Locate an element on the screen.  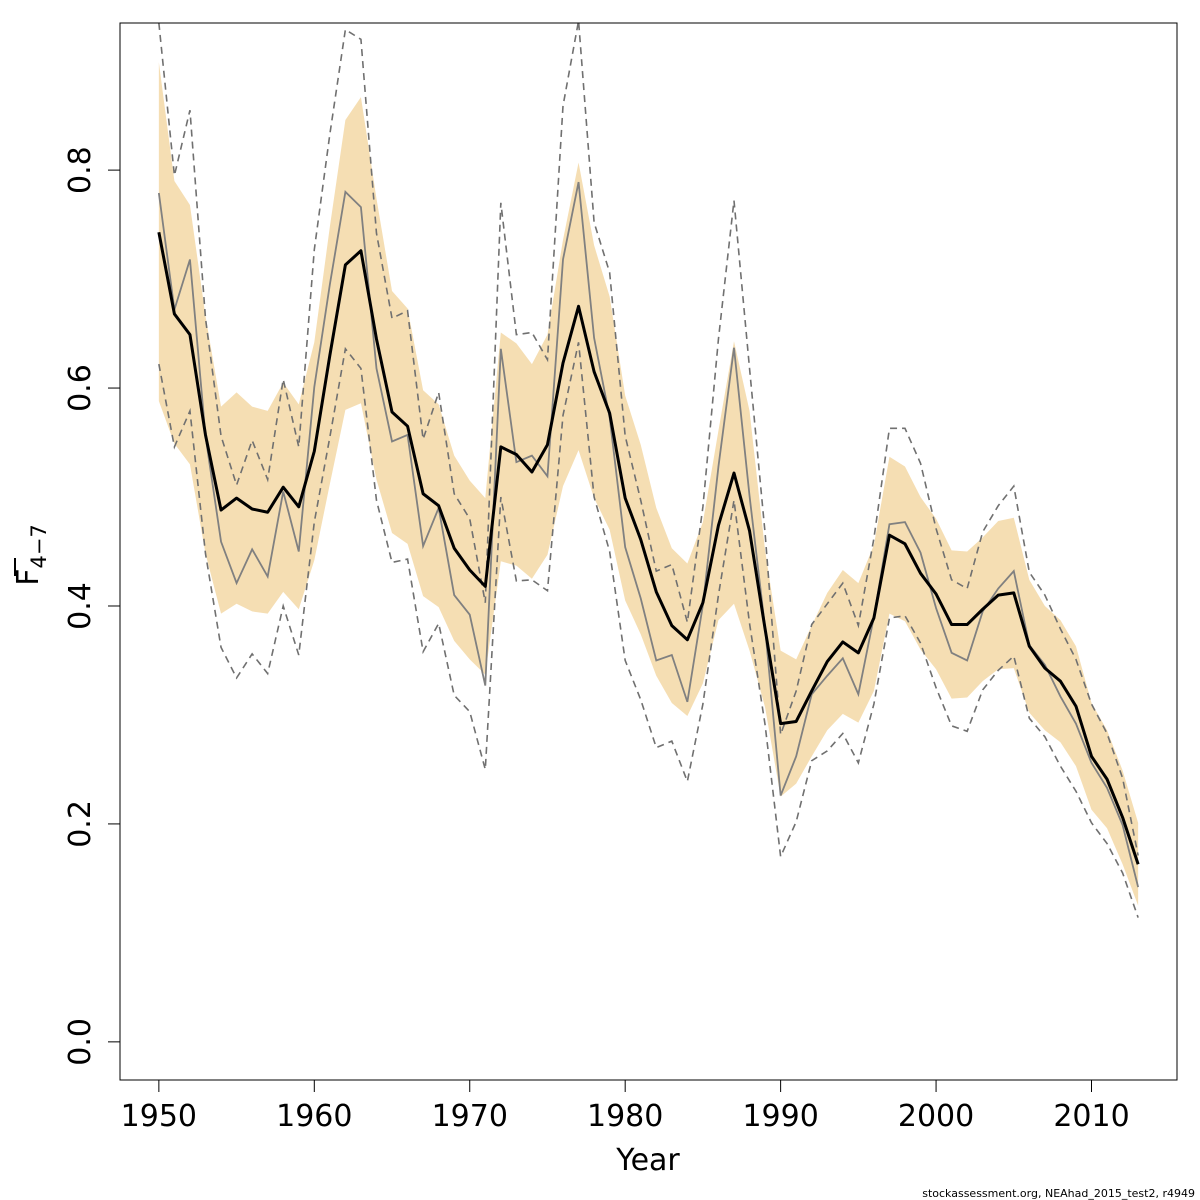
y-axis-title-subscript: 4−7 is located at coordinates (39, 546).